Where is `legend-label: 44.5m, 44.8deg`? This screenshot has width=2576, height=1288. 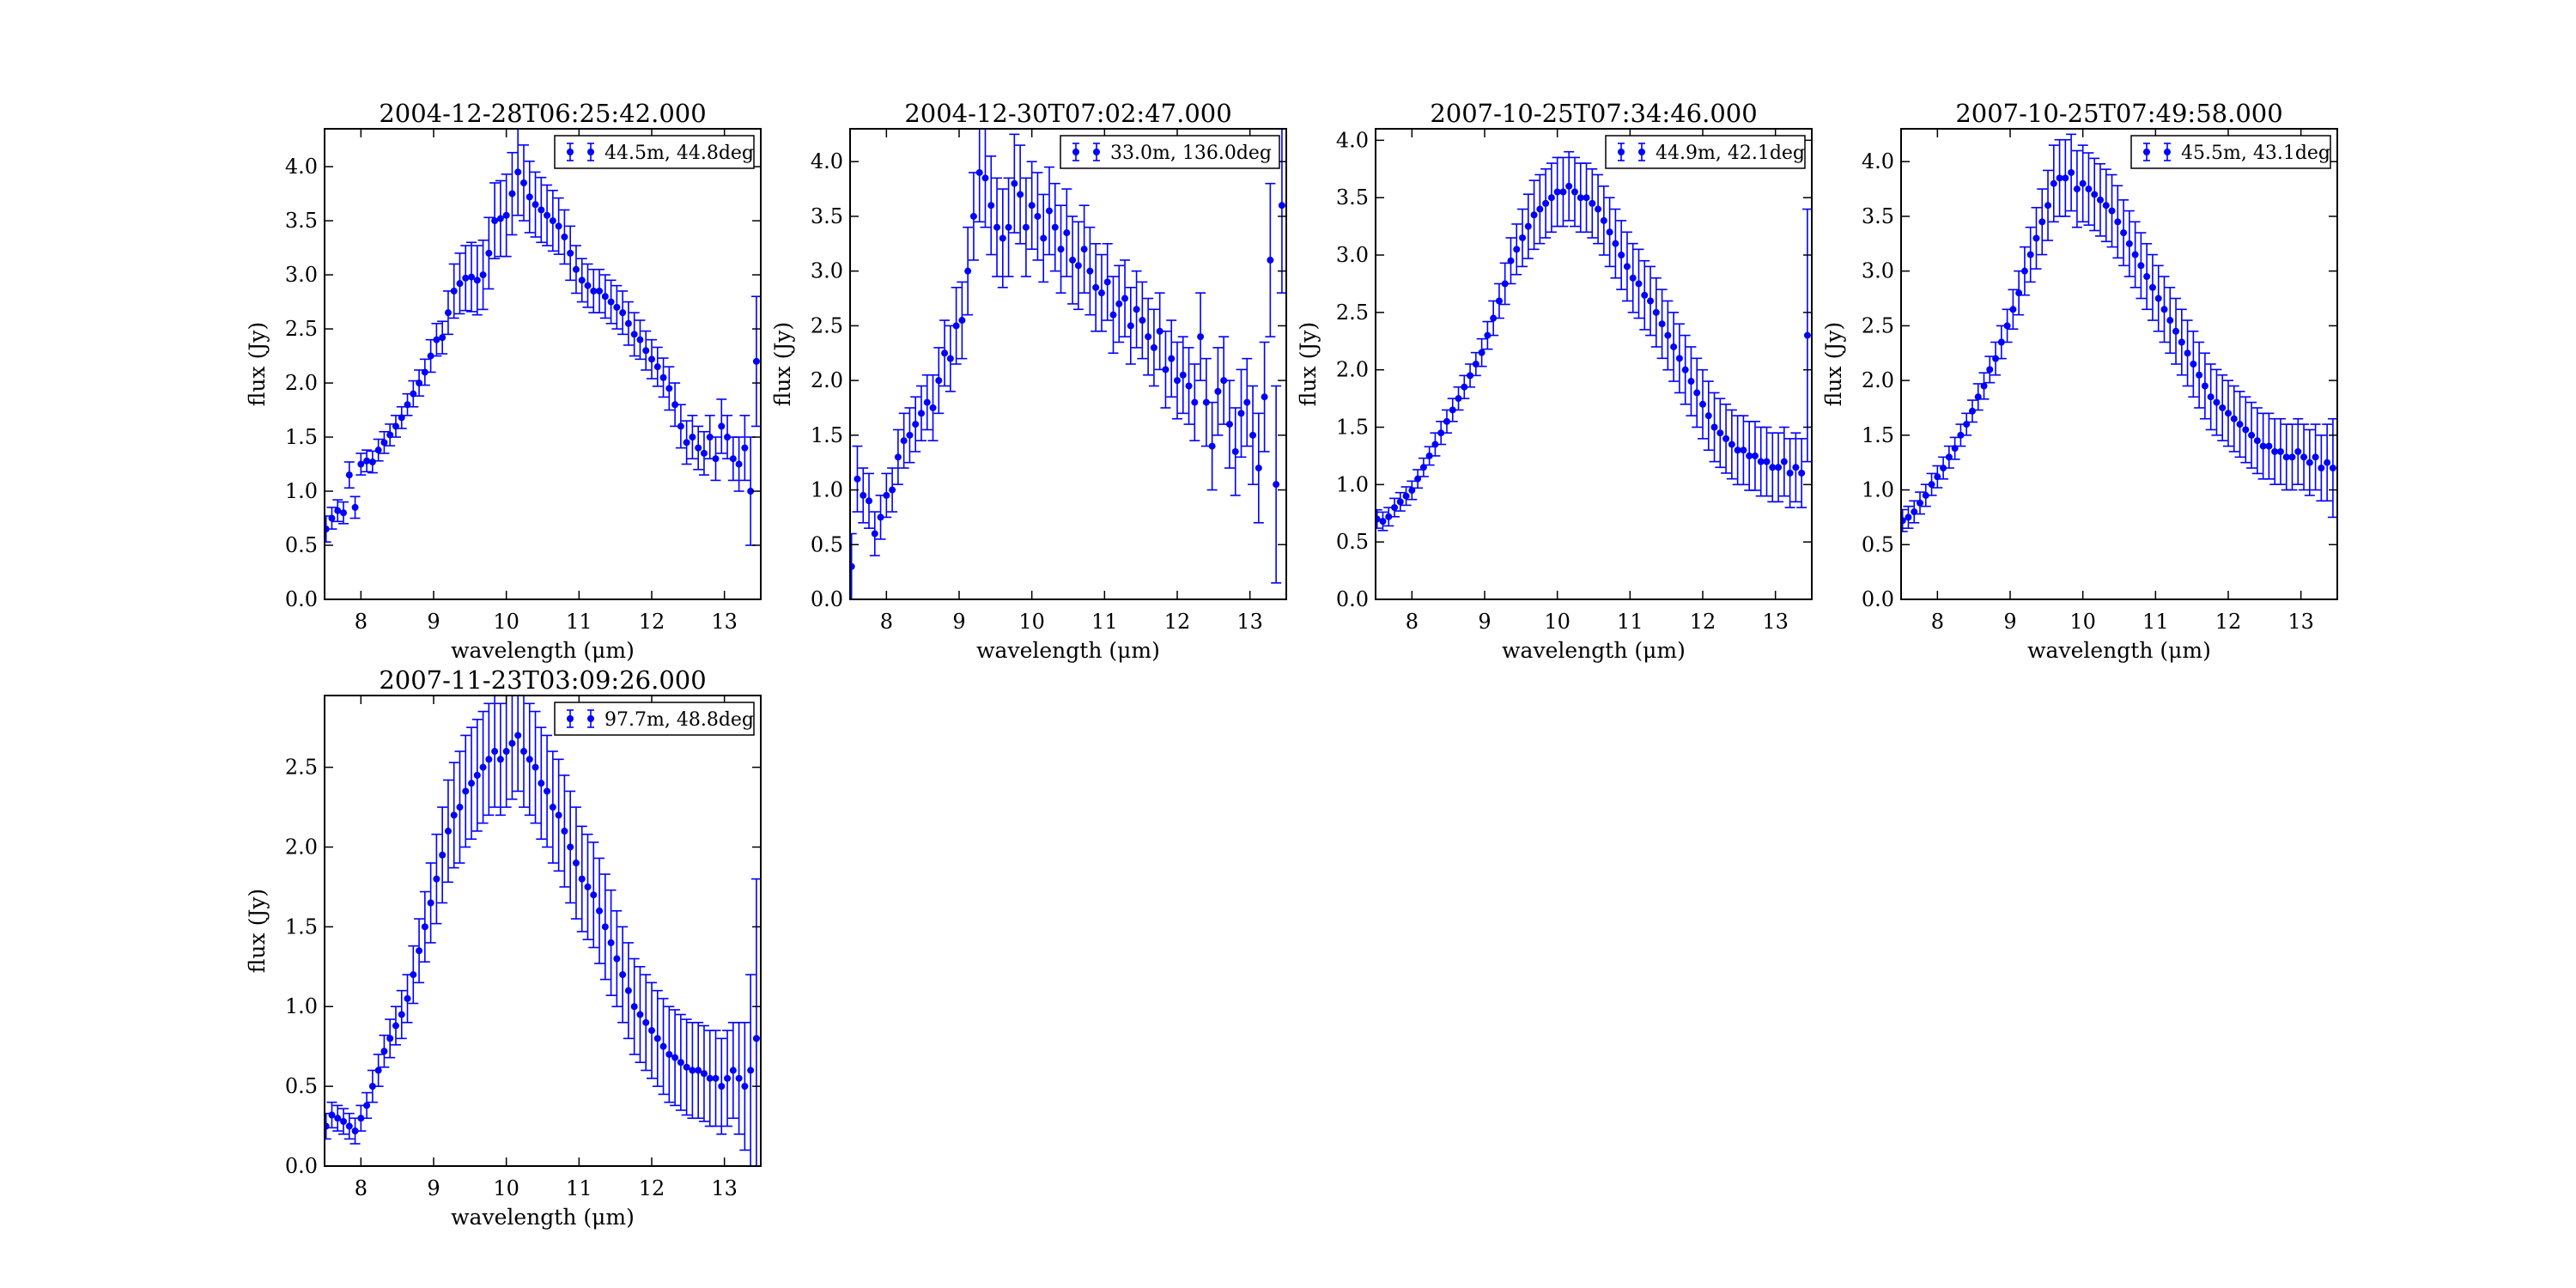
legend-label: 44.5m, 44.8deg is located at coordinates (680, 153).